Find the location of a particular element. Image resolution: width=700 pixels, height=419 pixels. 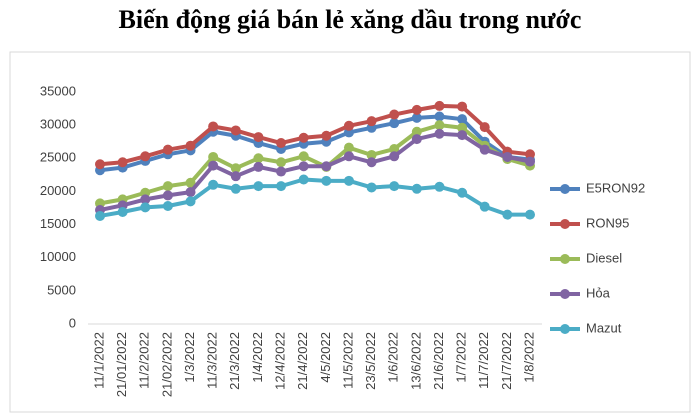

x-tick-label: 12/4/2022 is located at coordinates (279, 361).